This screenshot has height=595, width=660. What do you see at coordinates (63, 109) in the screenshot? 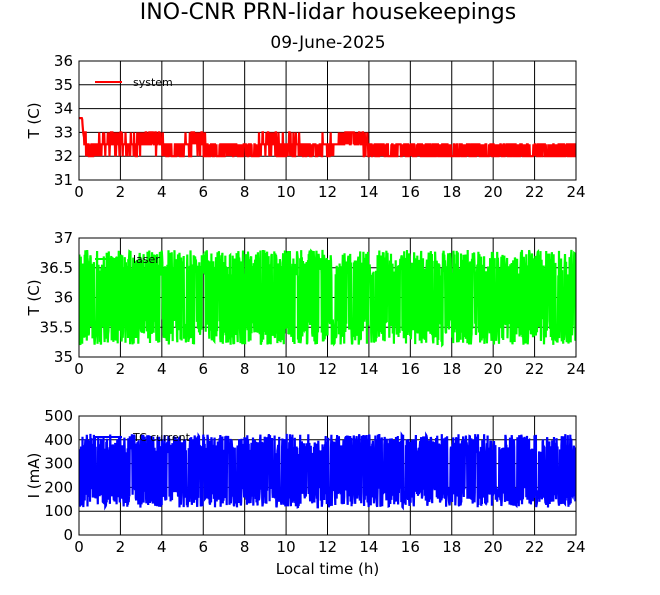
I see `y-tick-label: 34` at bounding box center [63, 109].